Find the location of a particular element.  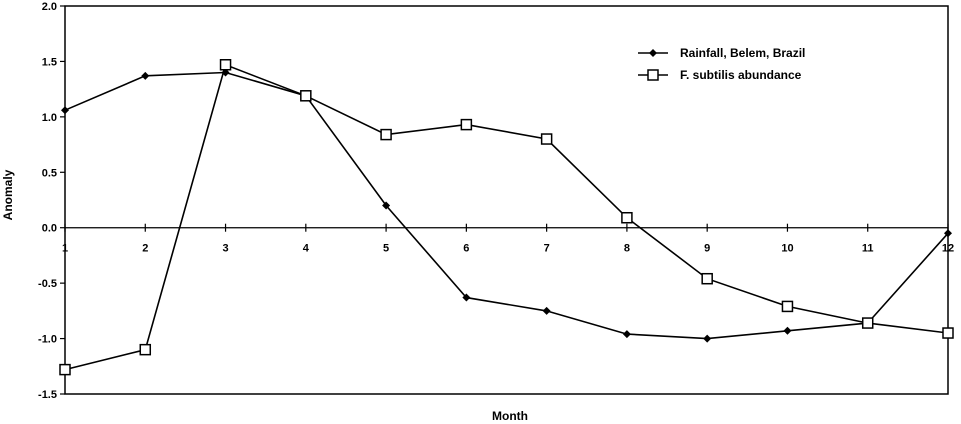

x-tick-label: 12 is located at coordinates (948, 249).